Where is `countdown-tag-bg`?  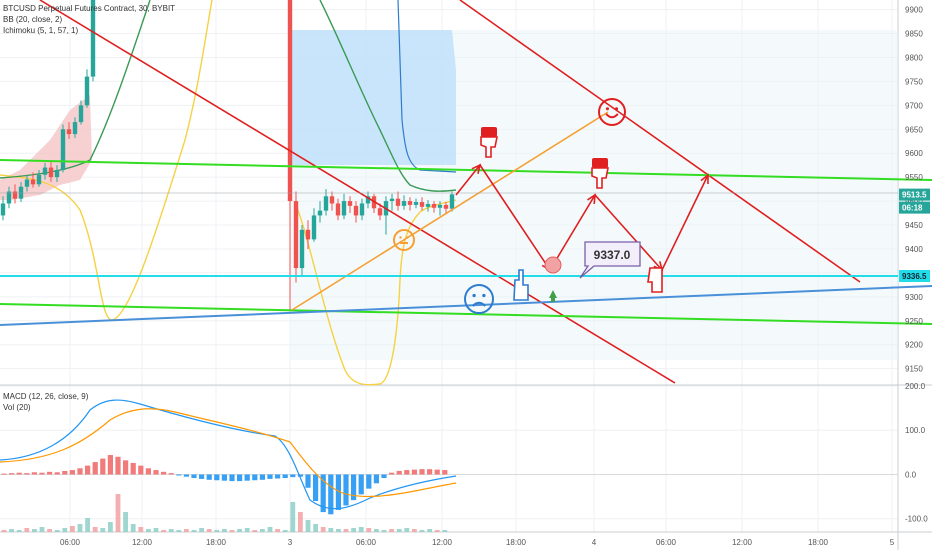
countdown-tag-bg is located at coordinates (914, 207).